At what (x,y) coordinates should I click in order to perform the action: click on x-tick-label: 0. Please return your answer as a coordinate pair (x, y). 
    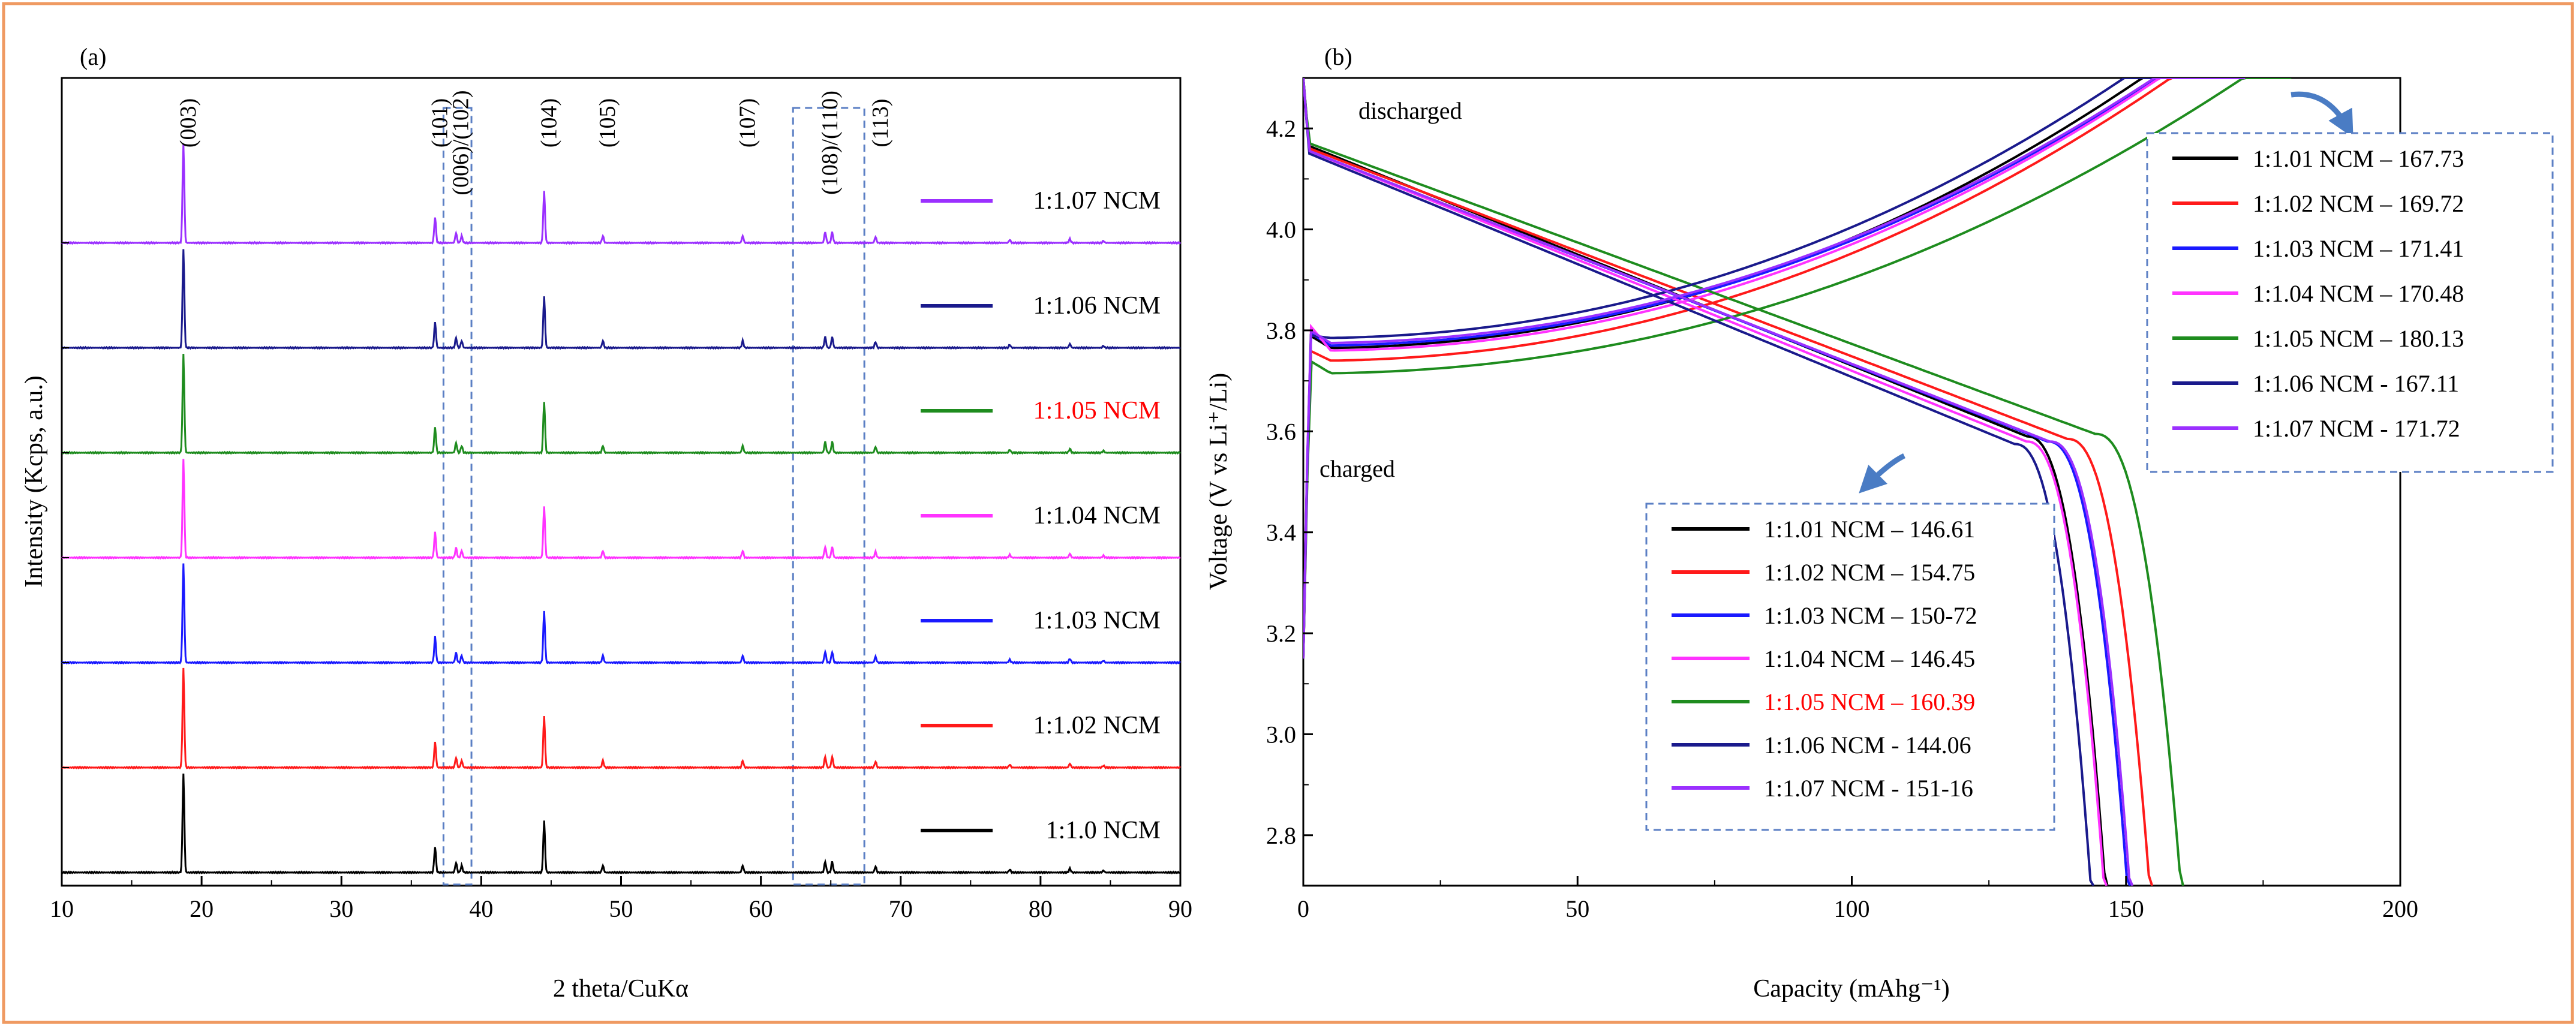
    Looking at the image, I should click on (1303, 908).